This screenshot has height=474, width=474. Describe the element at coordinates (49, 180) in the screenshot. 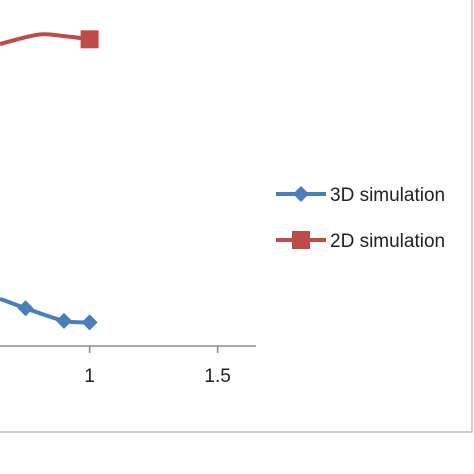

I see `plot-series` at that location.